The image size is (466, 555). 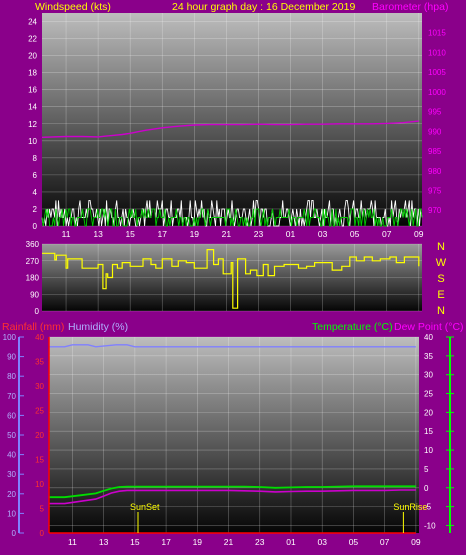 I want to click on humidity-line, so click(x=232, y=346).